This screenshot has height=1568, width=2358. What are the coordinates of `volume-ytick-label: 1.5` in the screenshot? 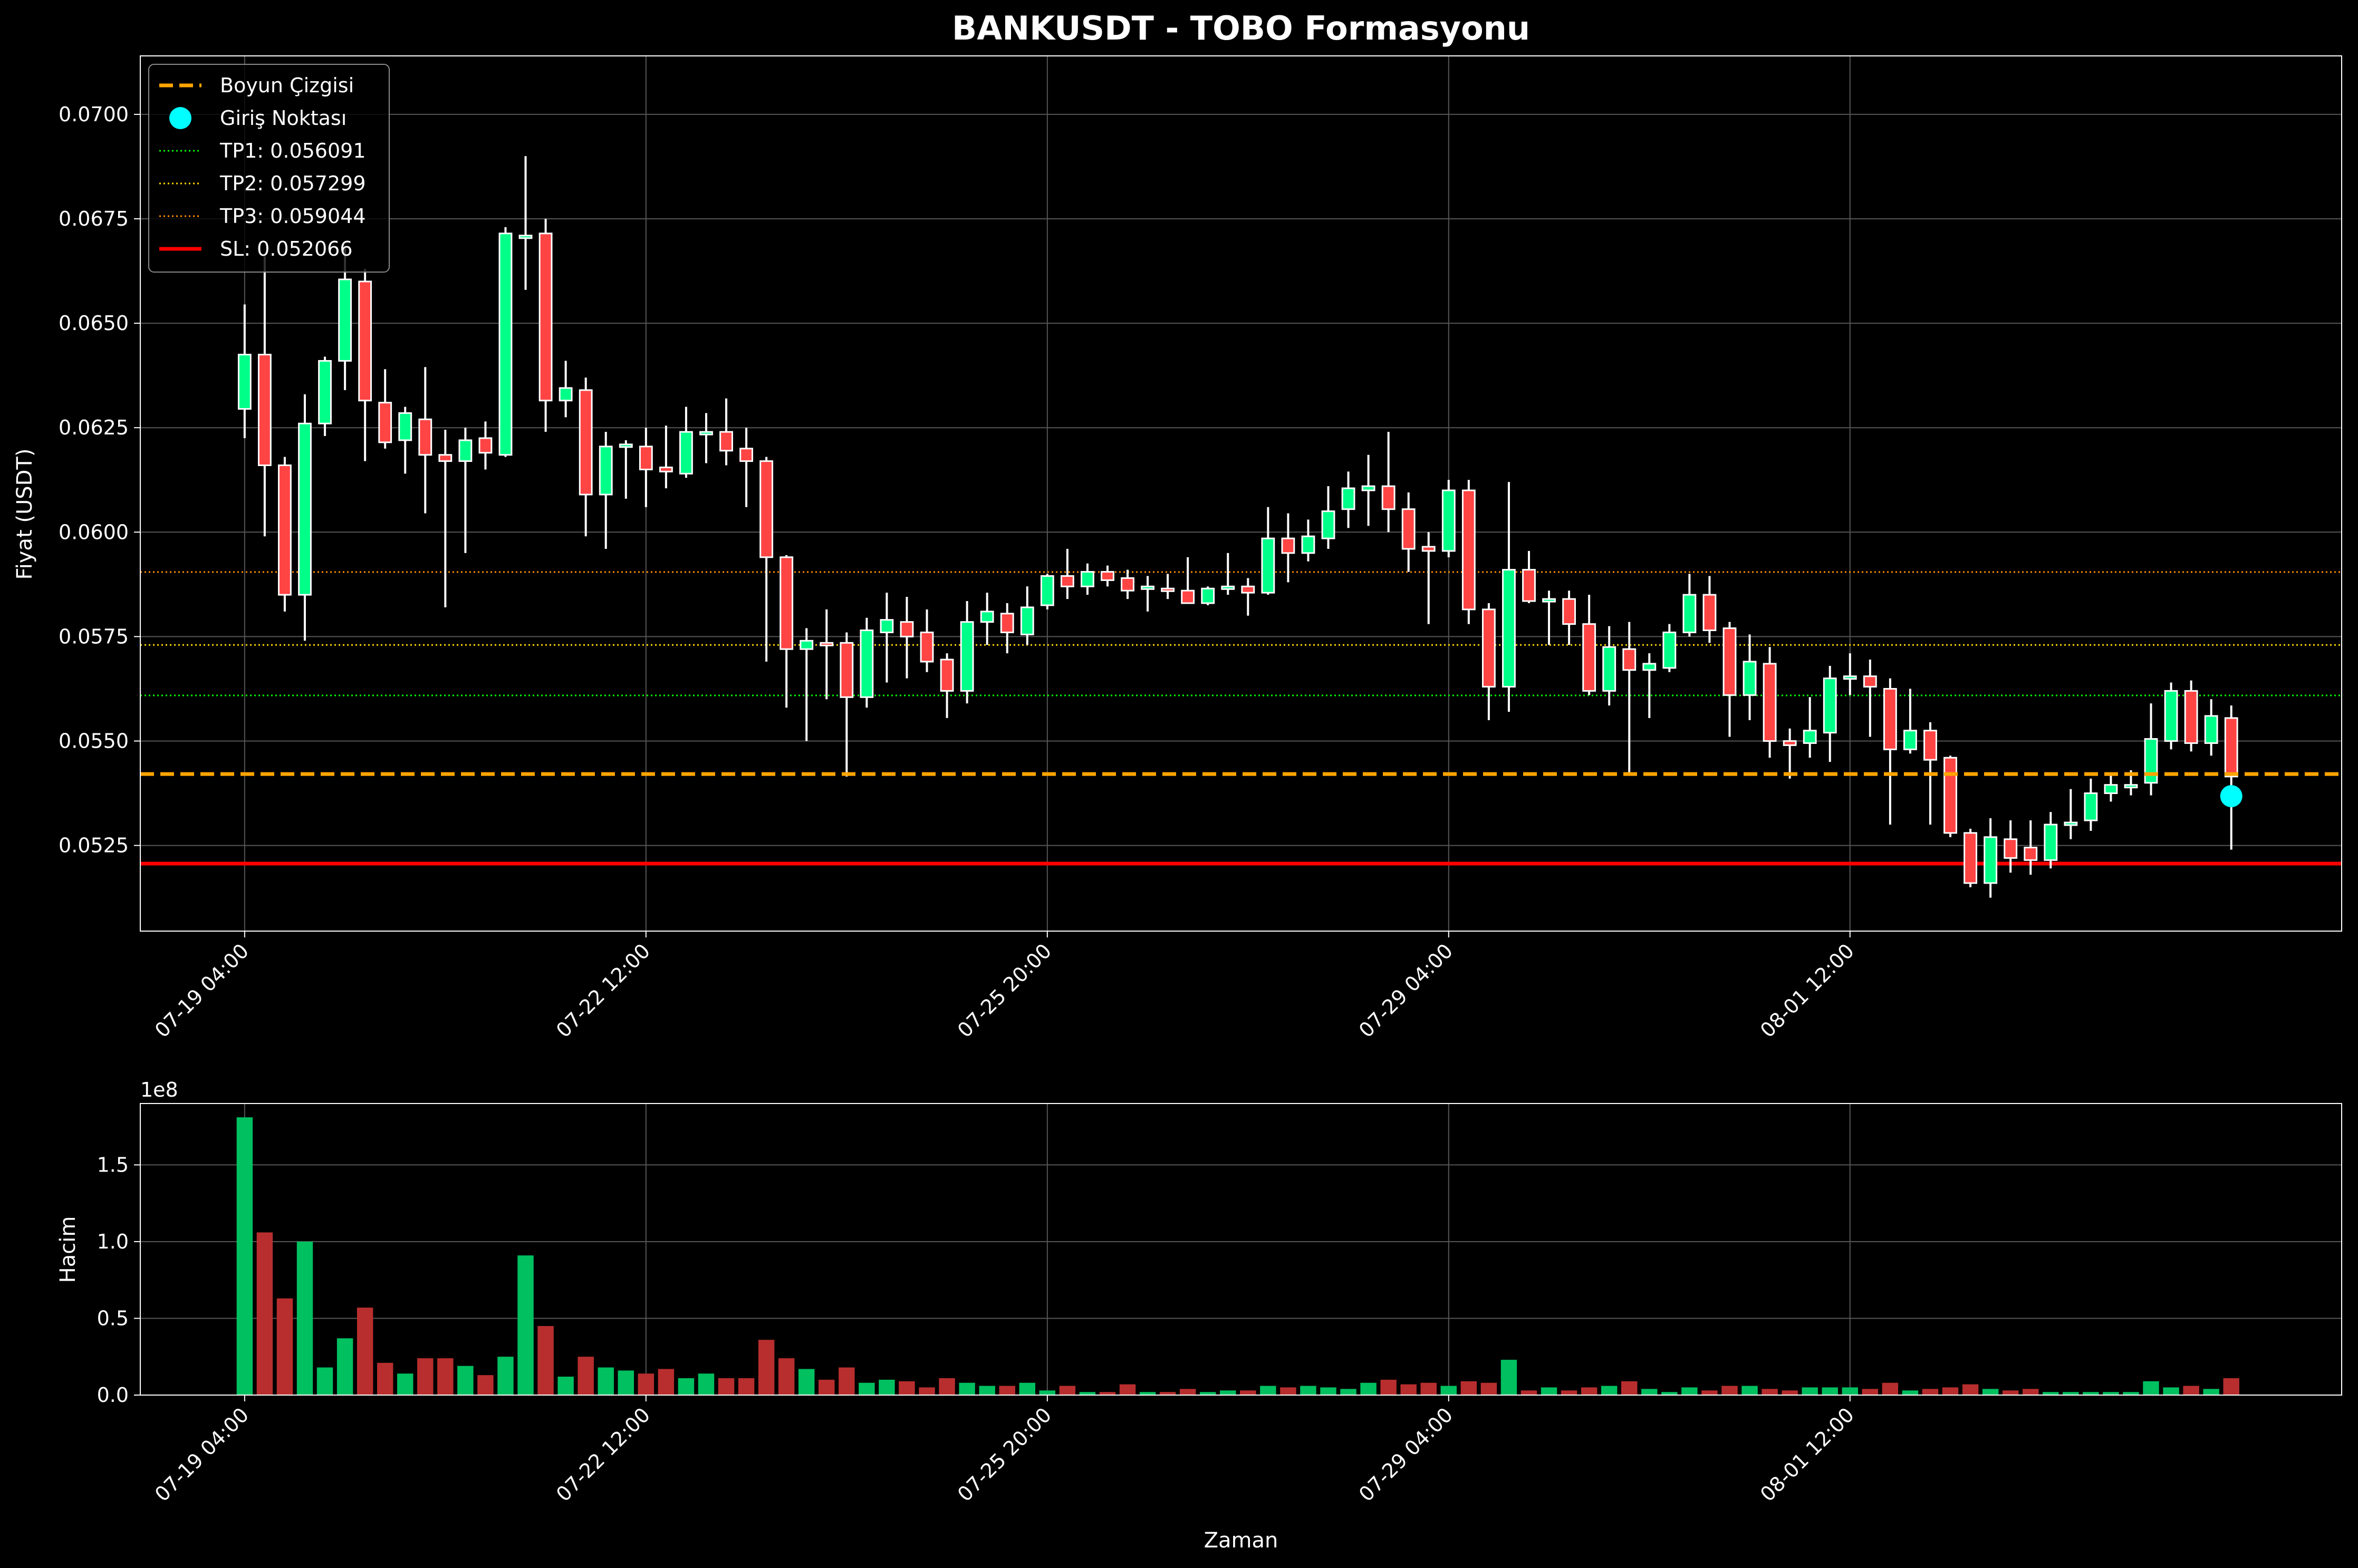 It's located at (113, 1164).